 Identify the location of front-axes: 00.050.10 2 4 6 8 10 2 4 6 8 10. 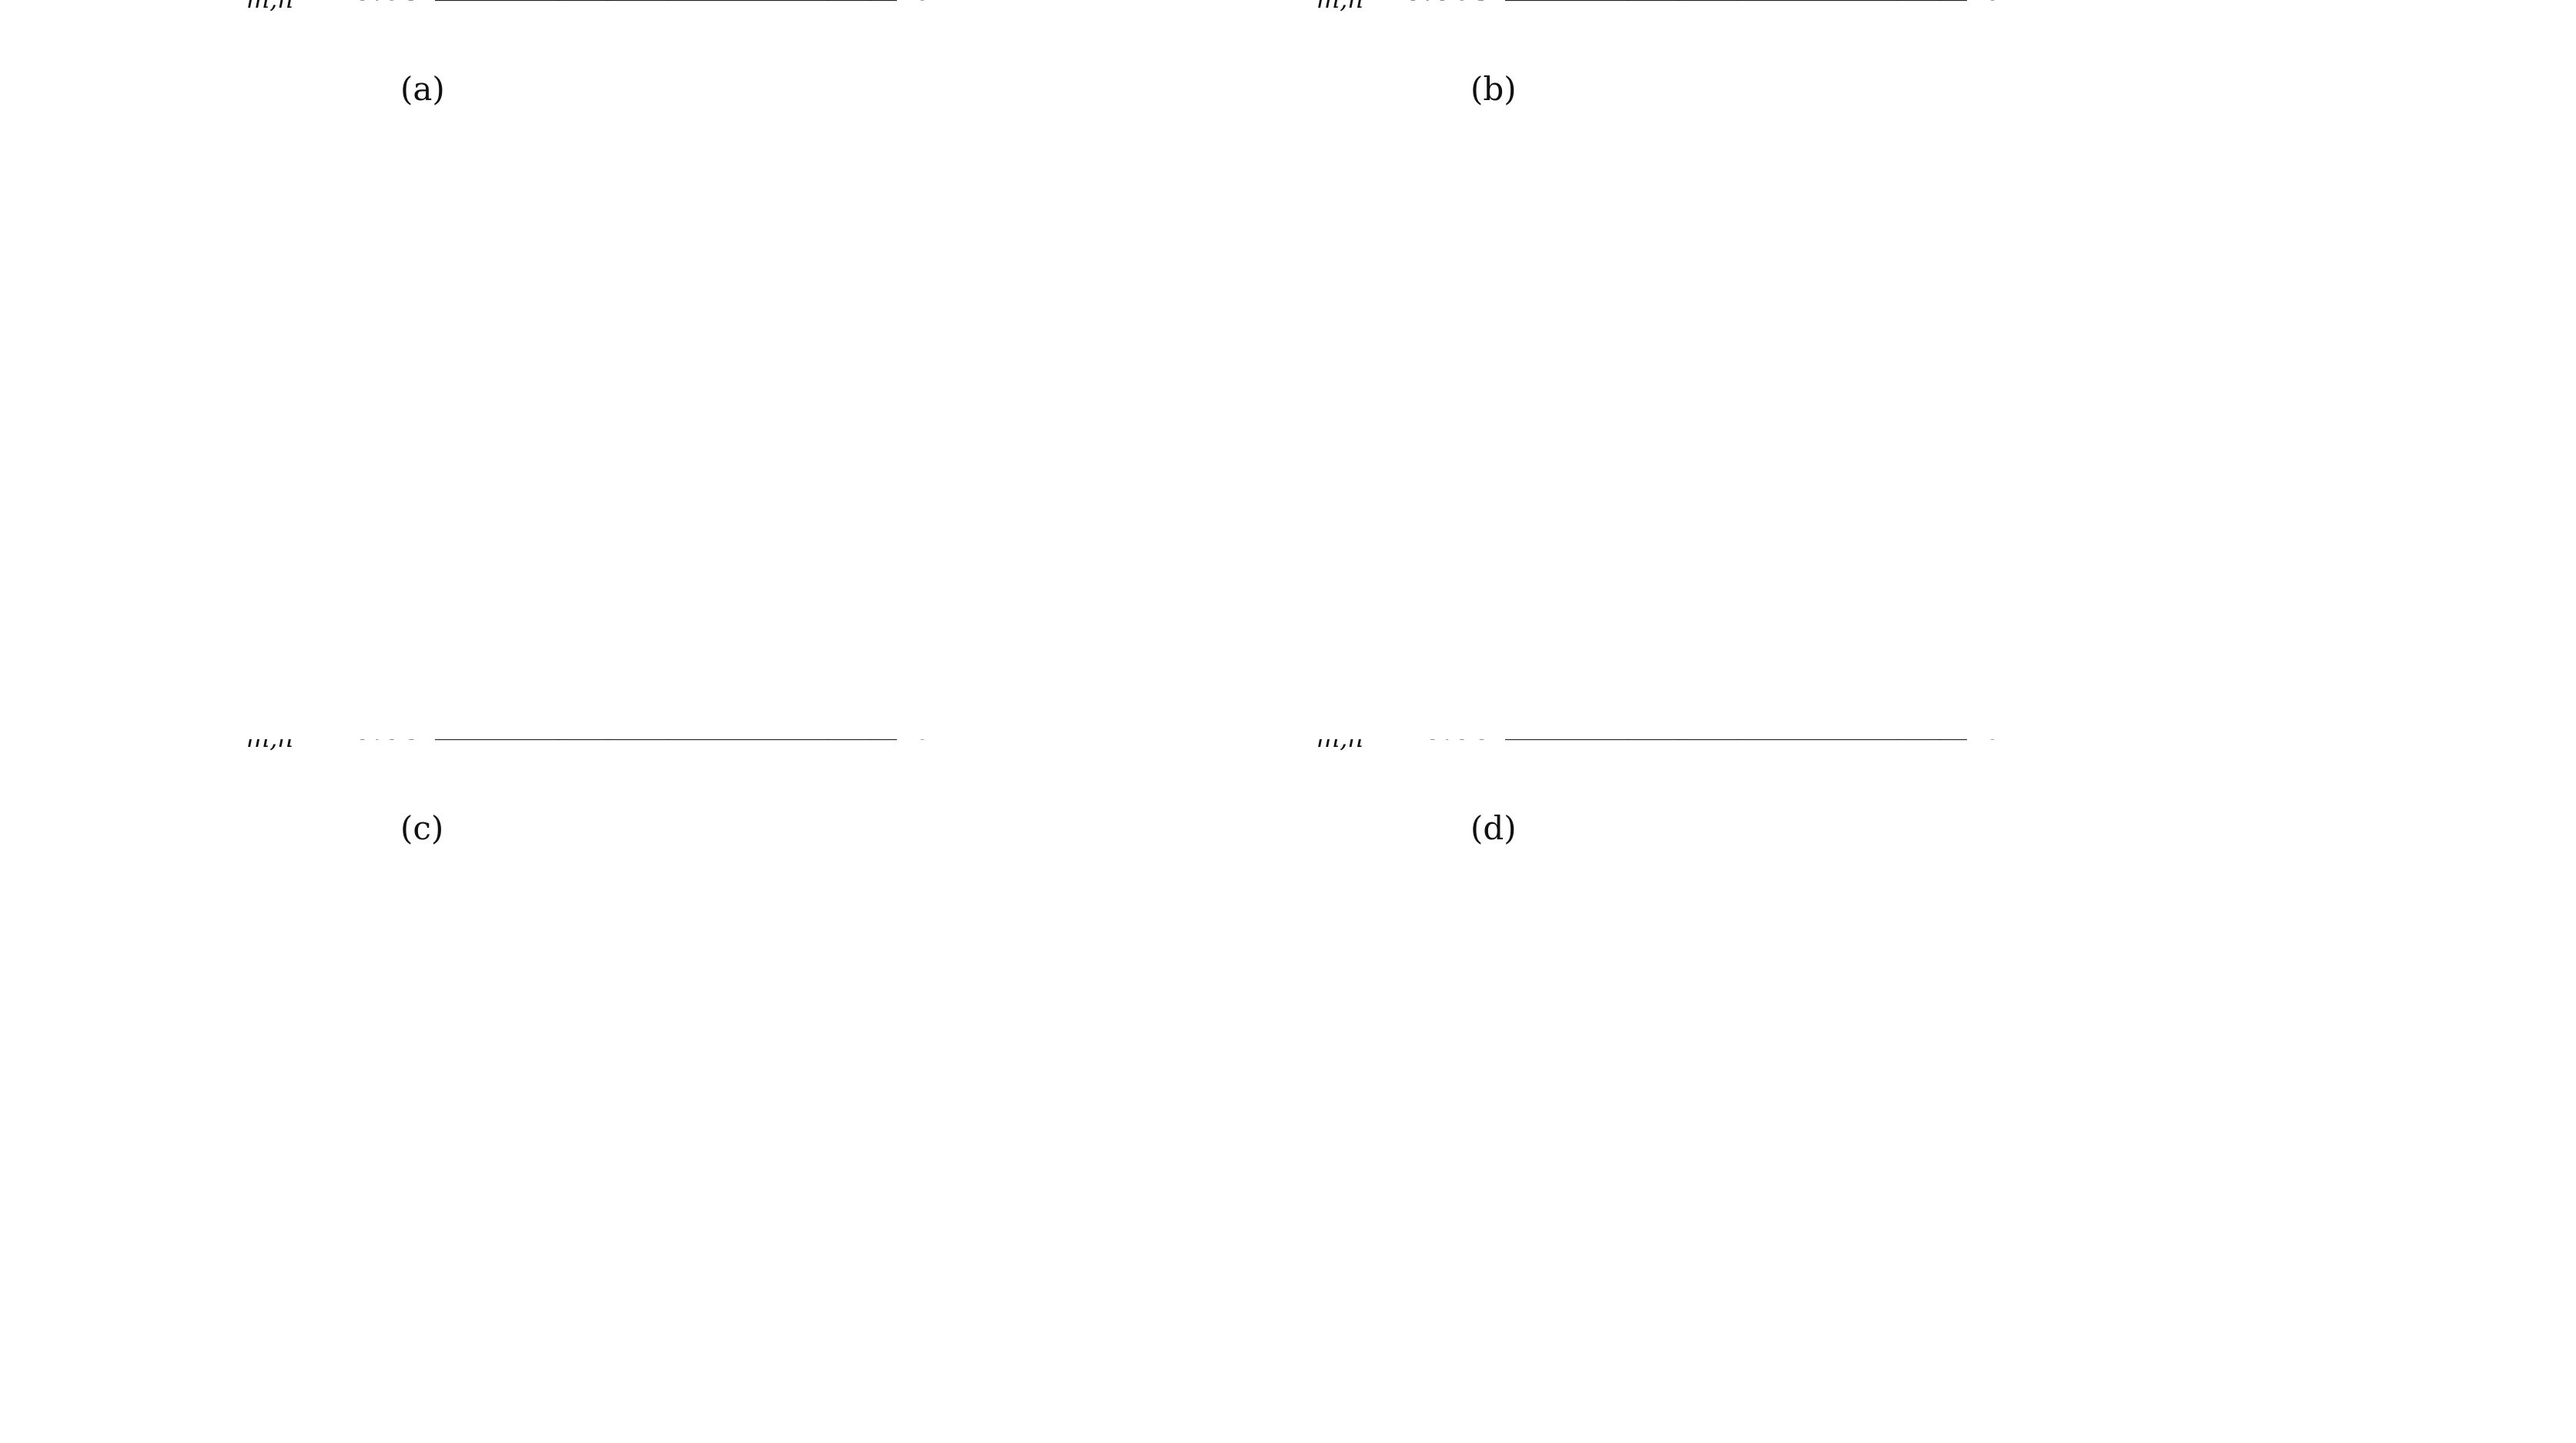
(642, 4).